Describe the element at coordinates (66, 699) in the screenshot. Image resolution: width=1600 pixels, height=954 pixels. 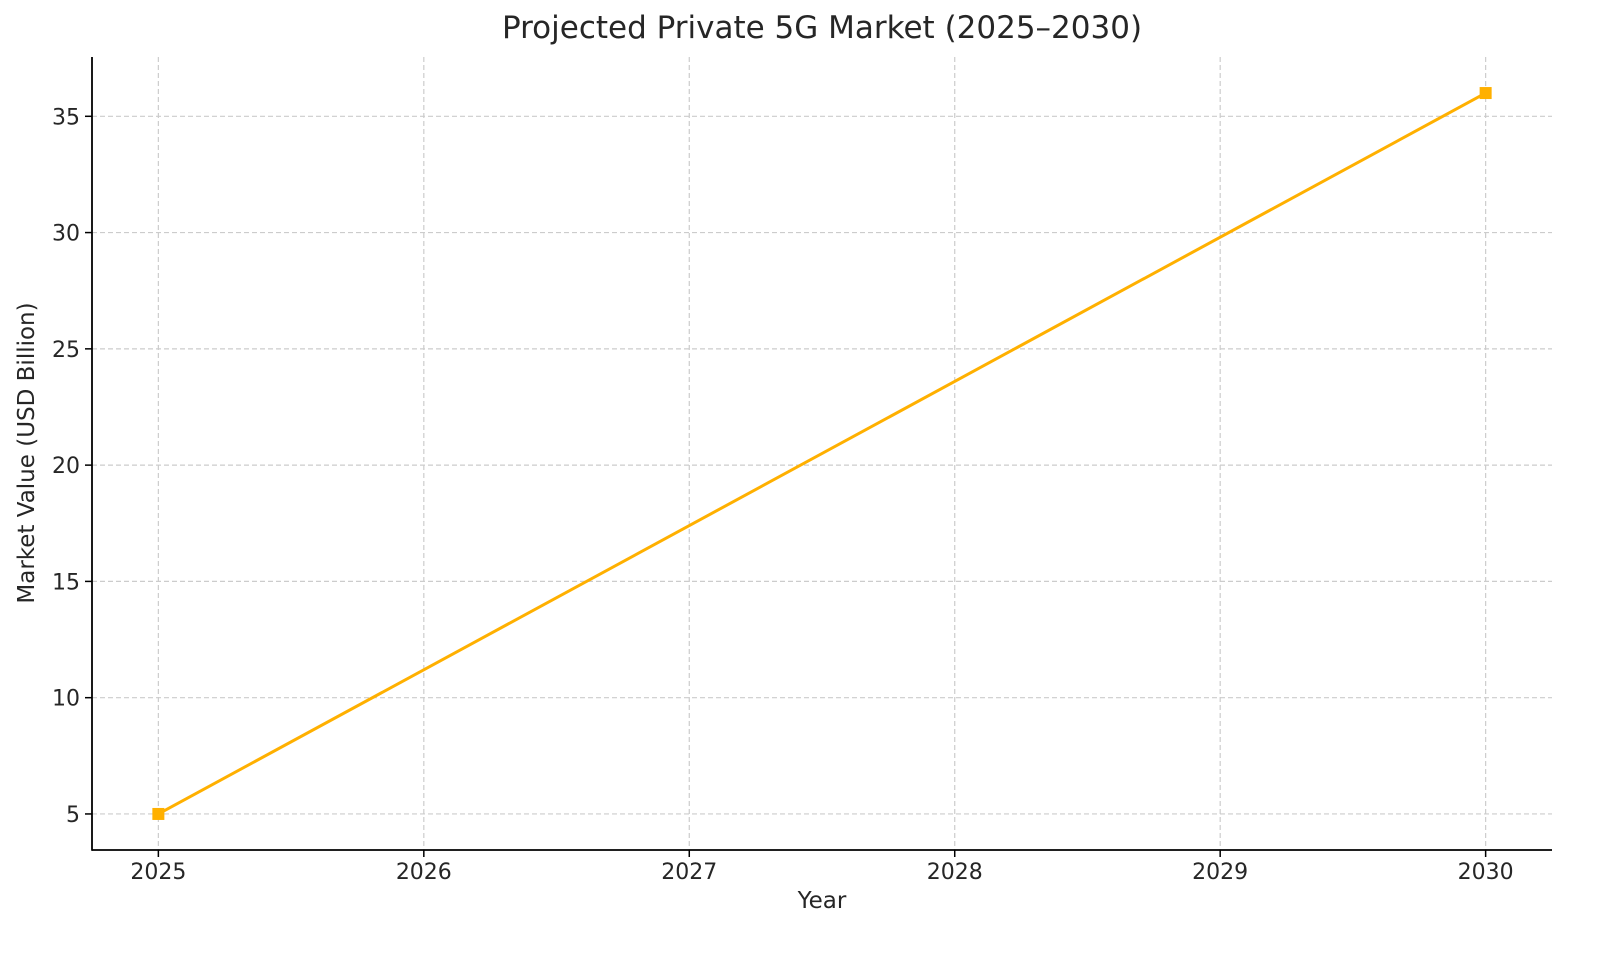
I see `y-tick-label: 10` at that location.